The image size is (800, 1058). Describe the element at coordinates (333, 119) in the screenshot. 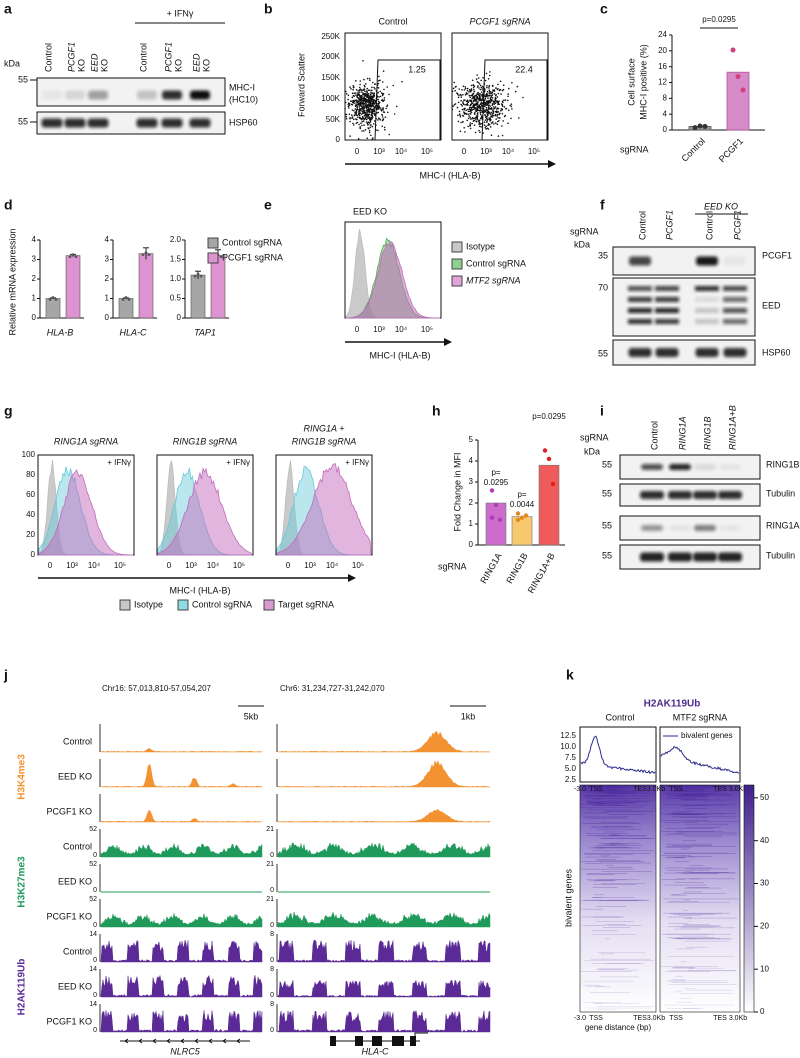

I see `label: 50K` at that location.